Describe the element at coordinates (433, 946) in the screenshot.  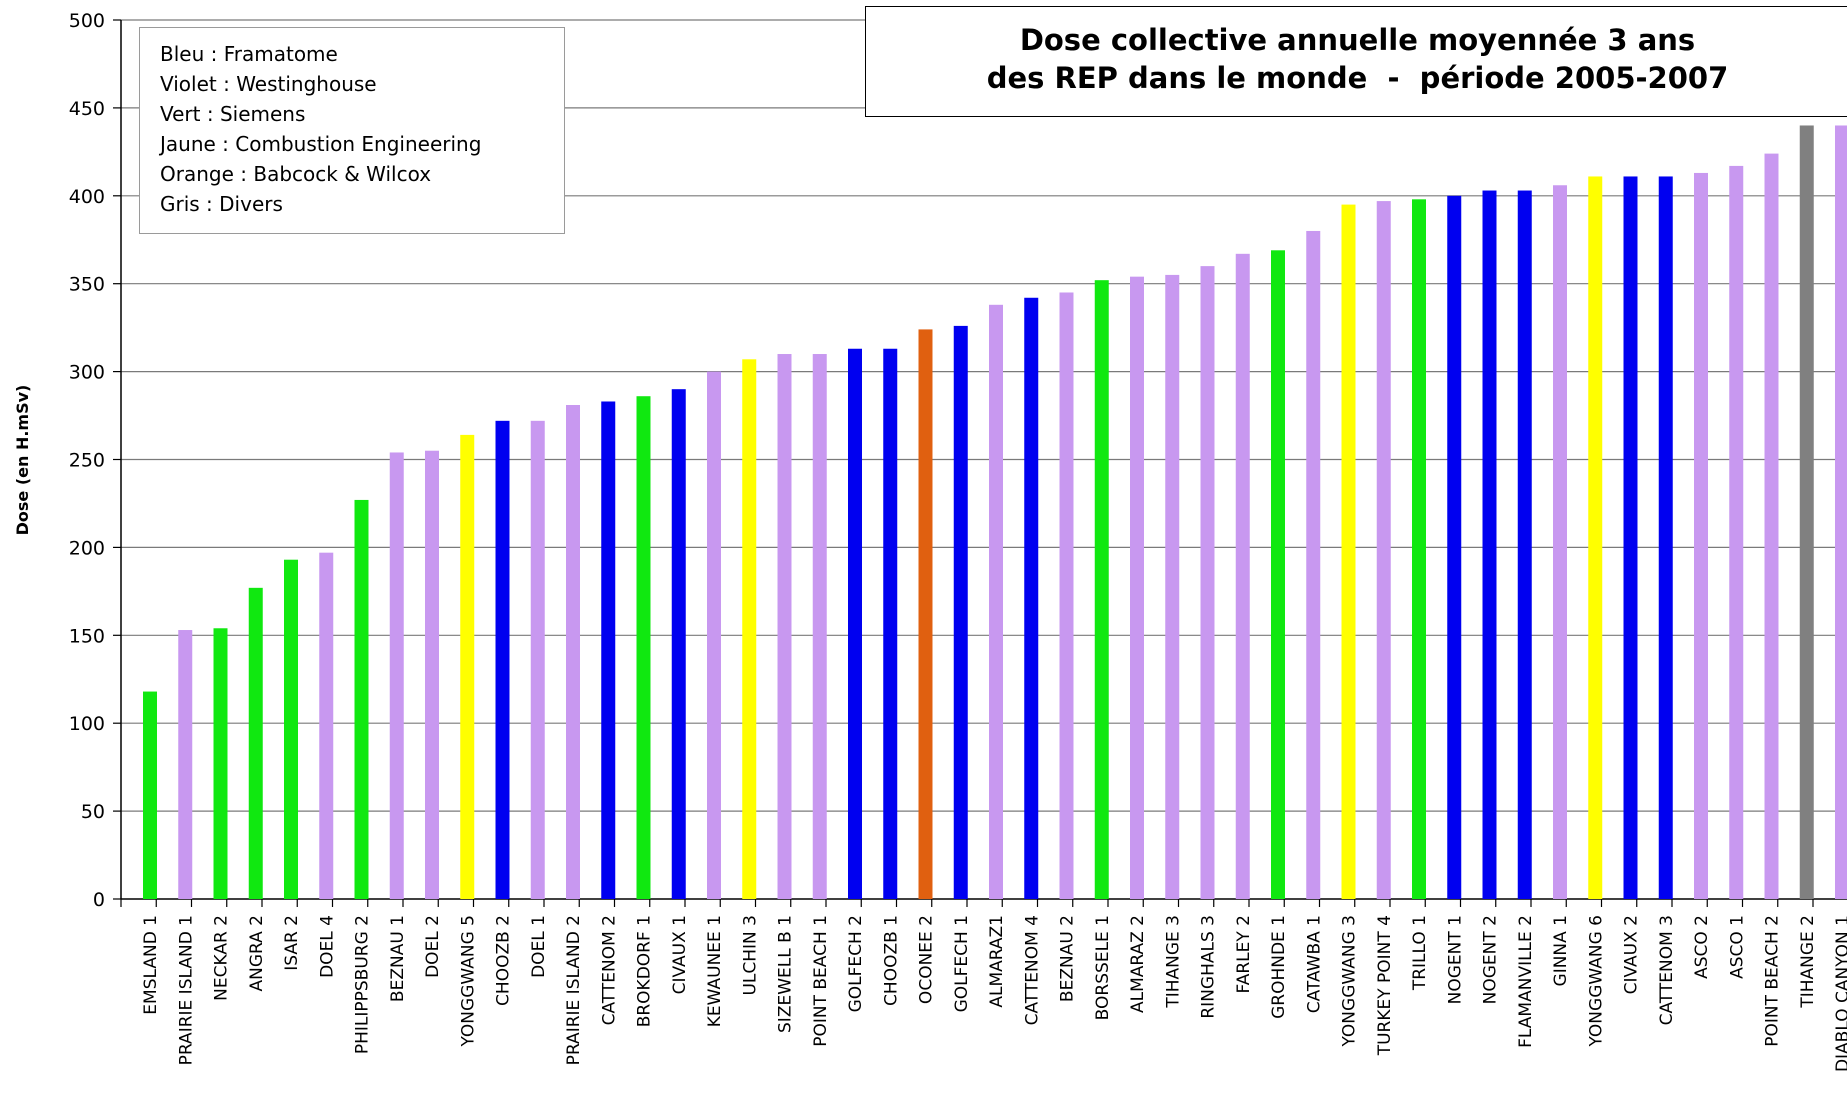
I see `x-tick-label: DOEL 2` at that location.